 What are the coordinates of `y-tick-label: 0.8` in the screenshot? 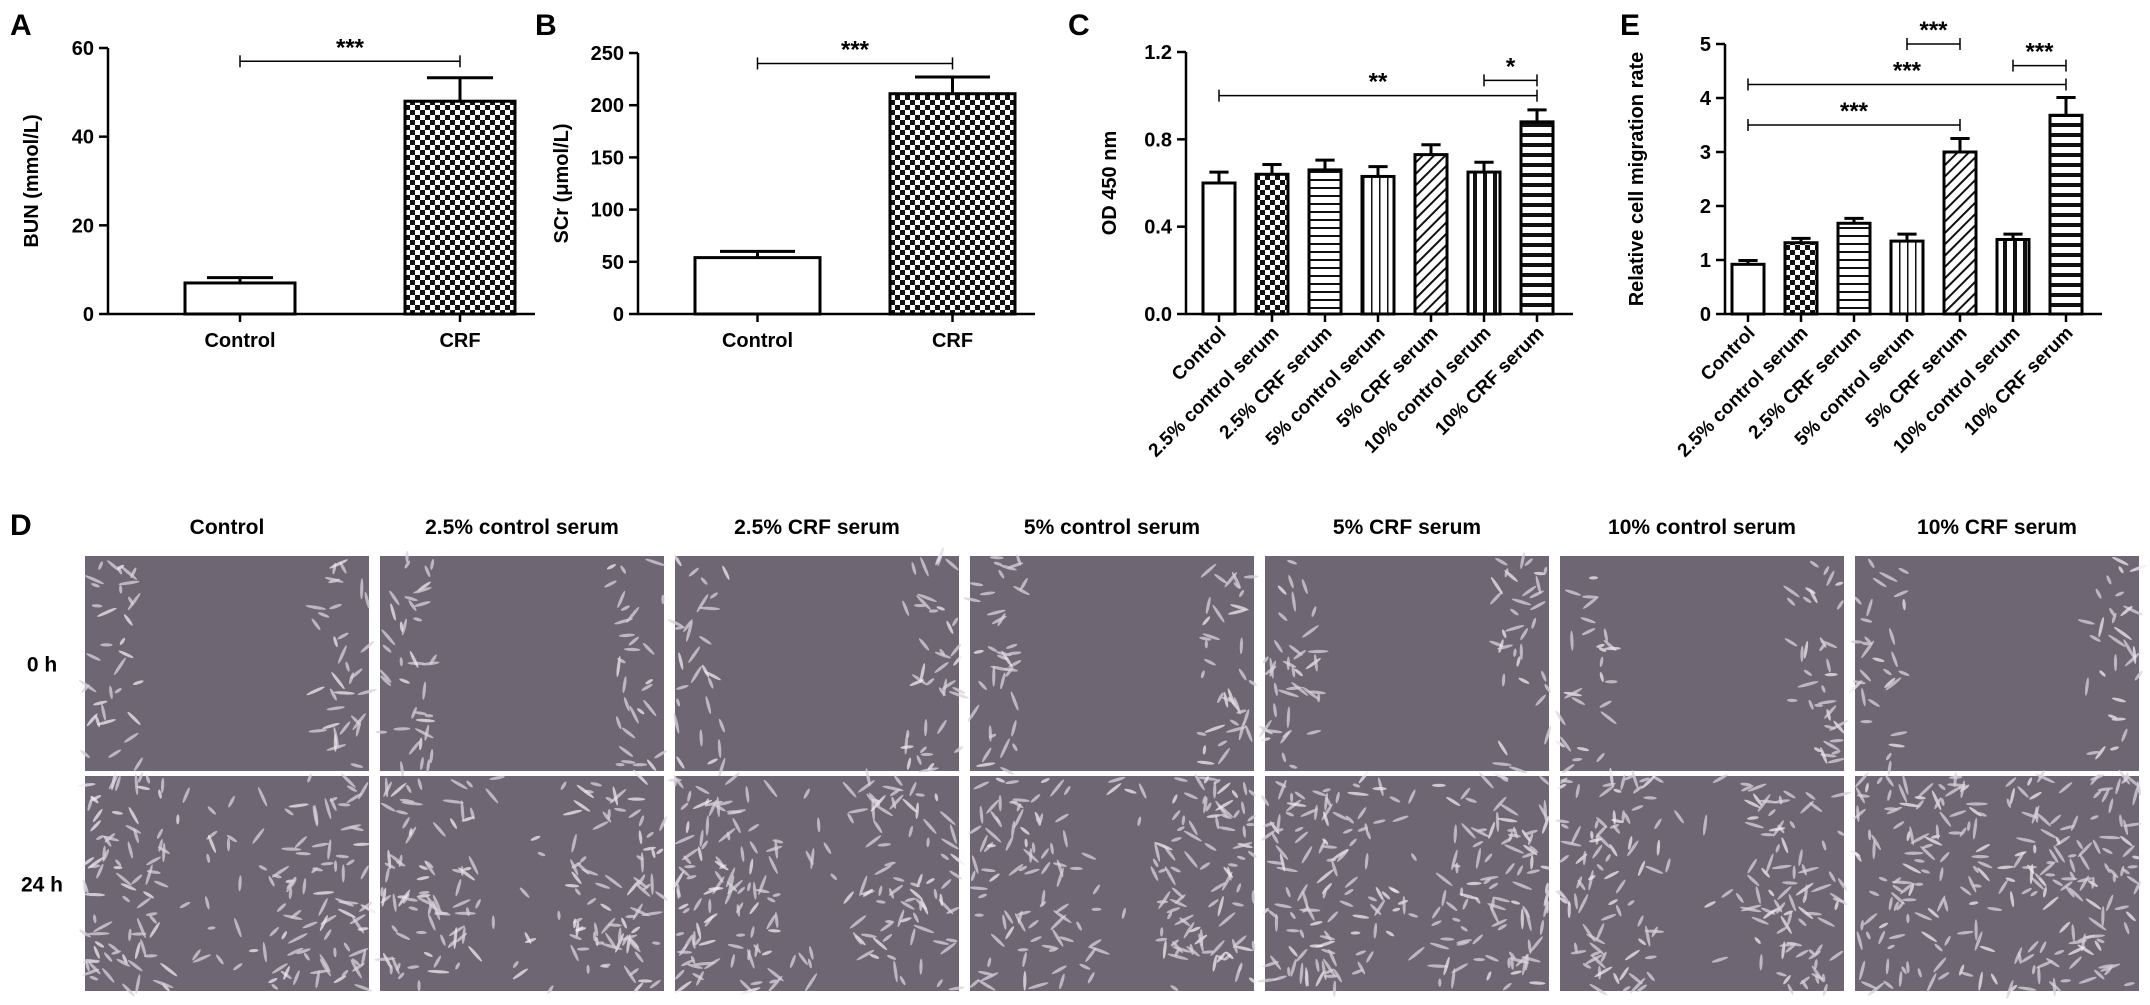 It's located at (1158, 140).